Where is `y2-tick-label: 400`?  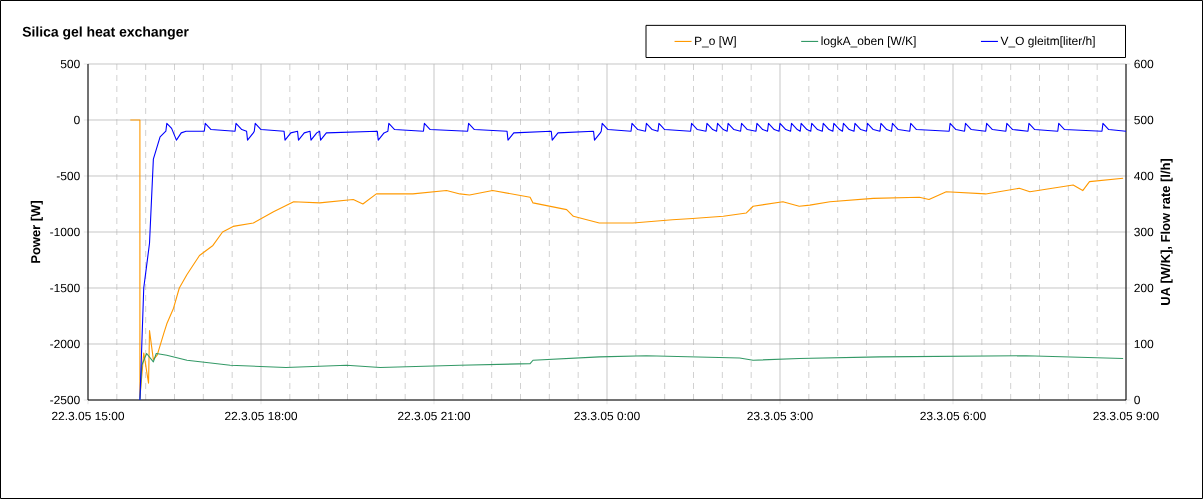
y2-tick-label: 400 is located at coordinates (1144, 176).